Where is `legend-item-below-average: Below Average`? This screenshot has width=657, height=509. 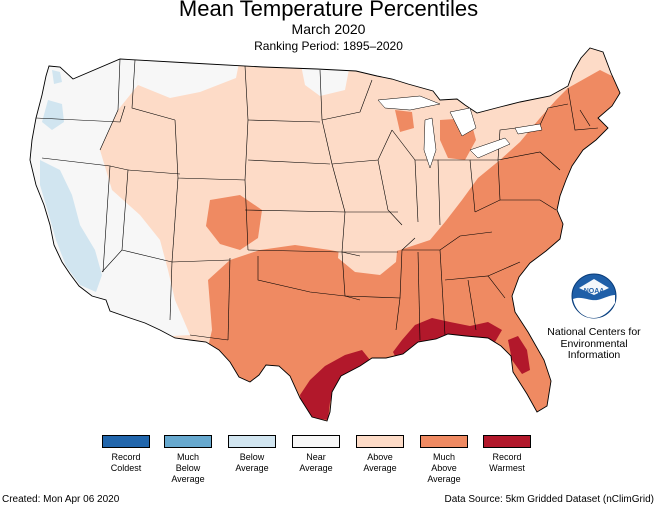
legend-item-below-average: Below Average is located at coordinates (252, 454).